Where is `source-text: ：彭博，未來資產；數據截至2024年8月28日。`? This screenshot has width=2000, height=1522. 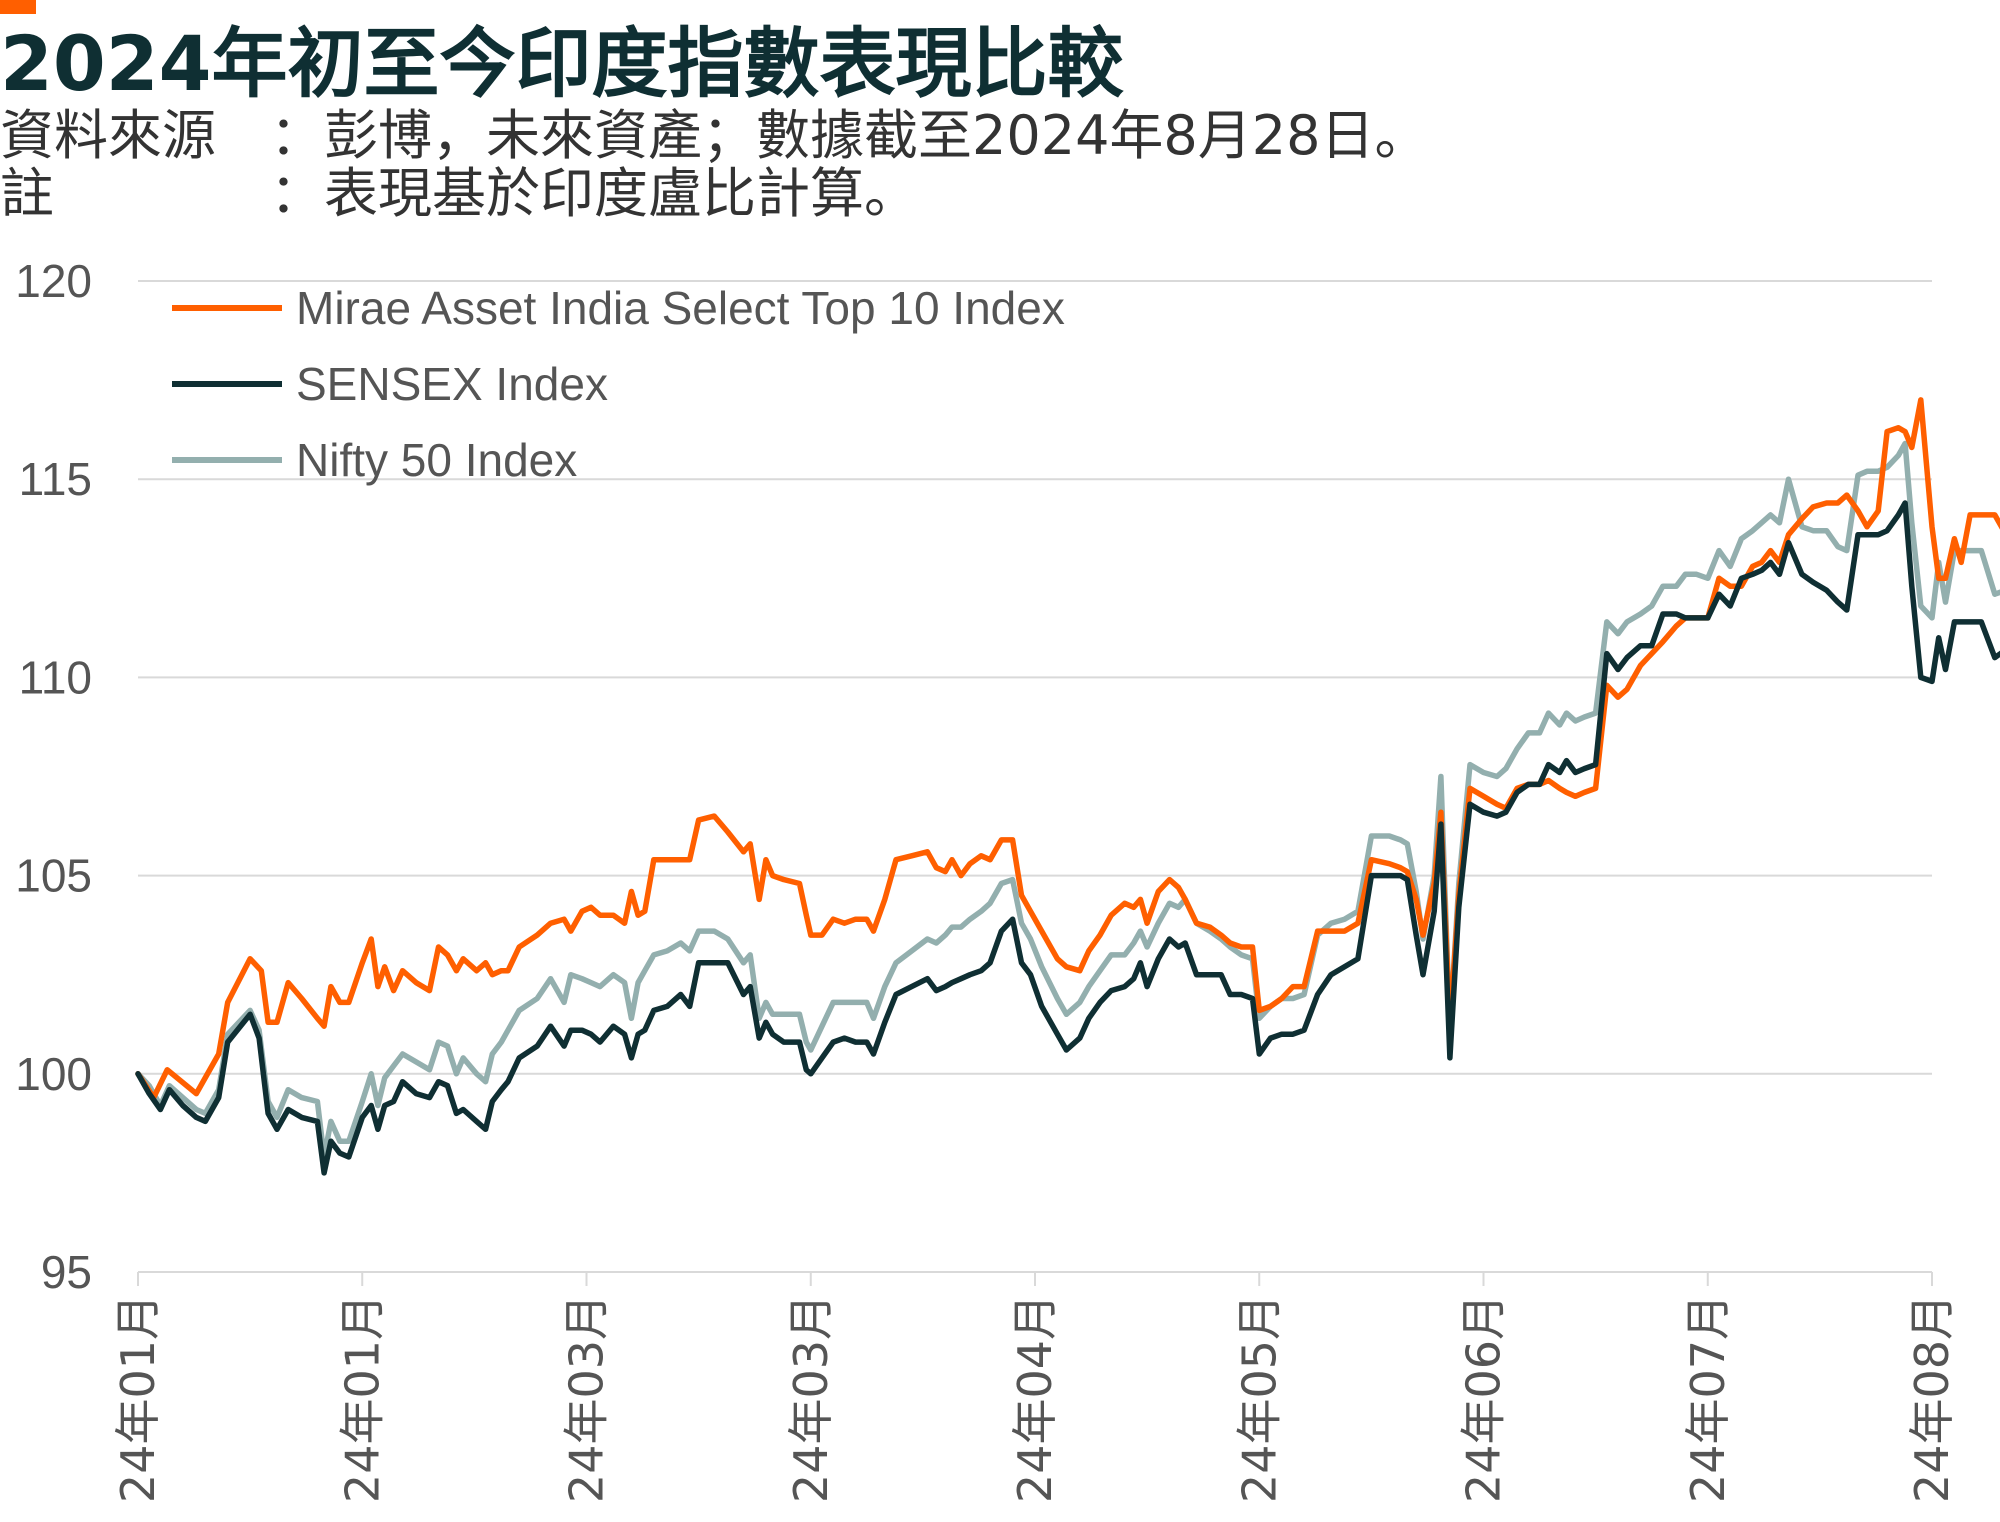 source-text: ：彭博，未來資產；數據截至2024年8月28日。 is located at coordinates (849, 135).